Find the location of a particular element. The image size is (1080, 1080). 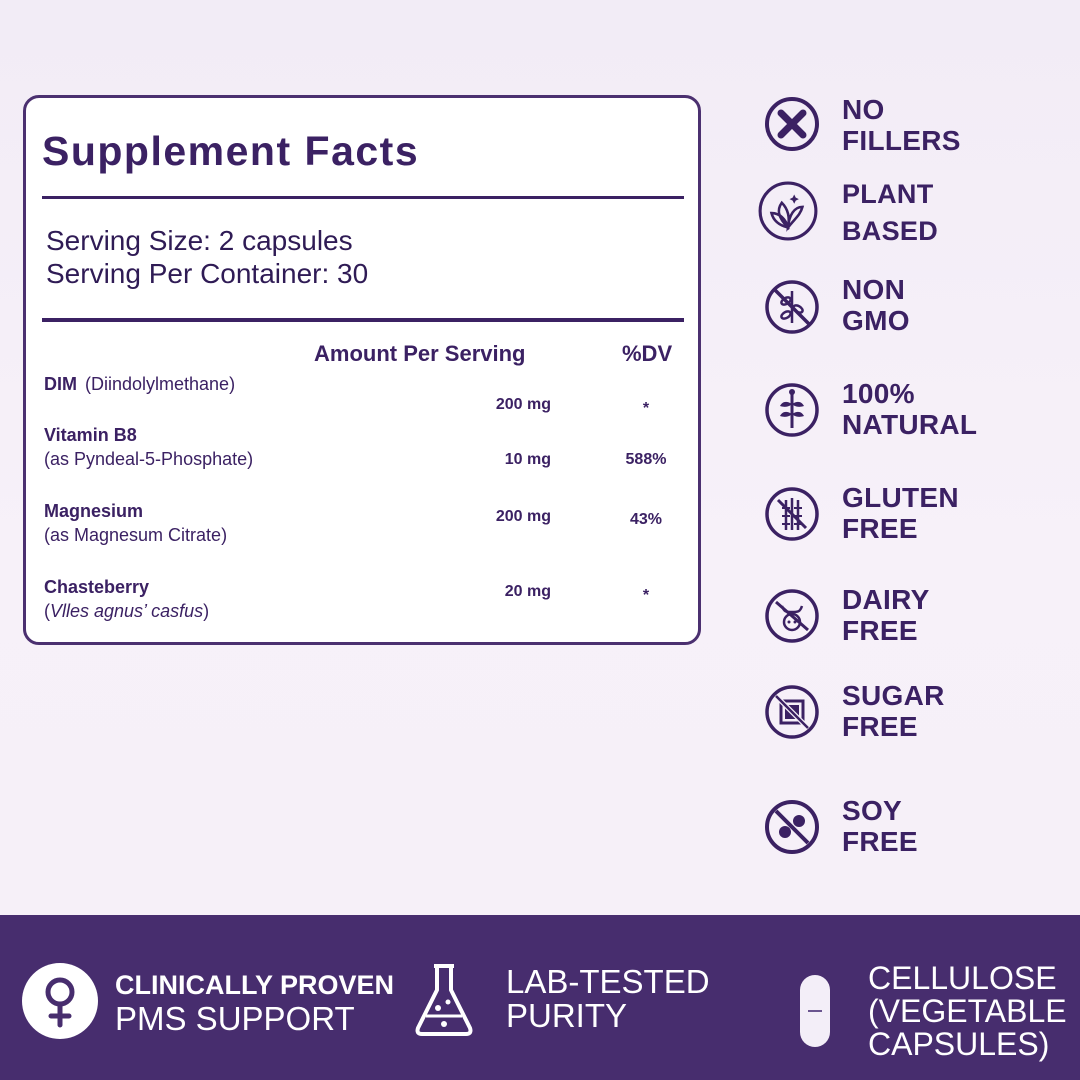

feature-line: LAB-TESTED is located at coordinates (608, 981).